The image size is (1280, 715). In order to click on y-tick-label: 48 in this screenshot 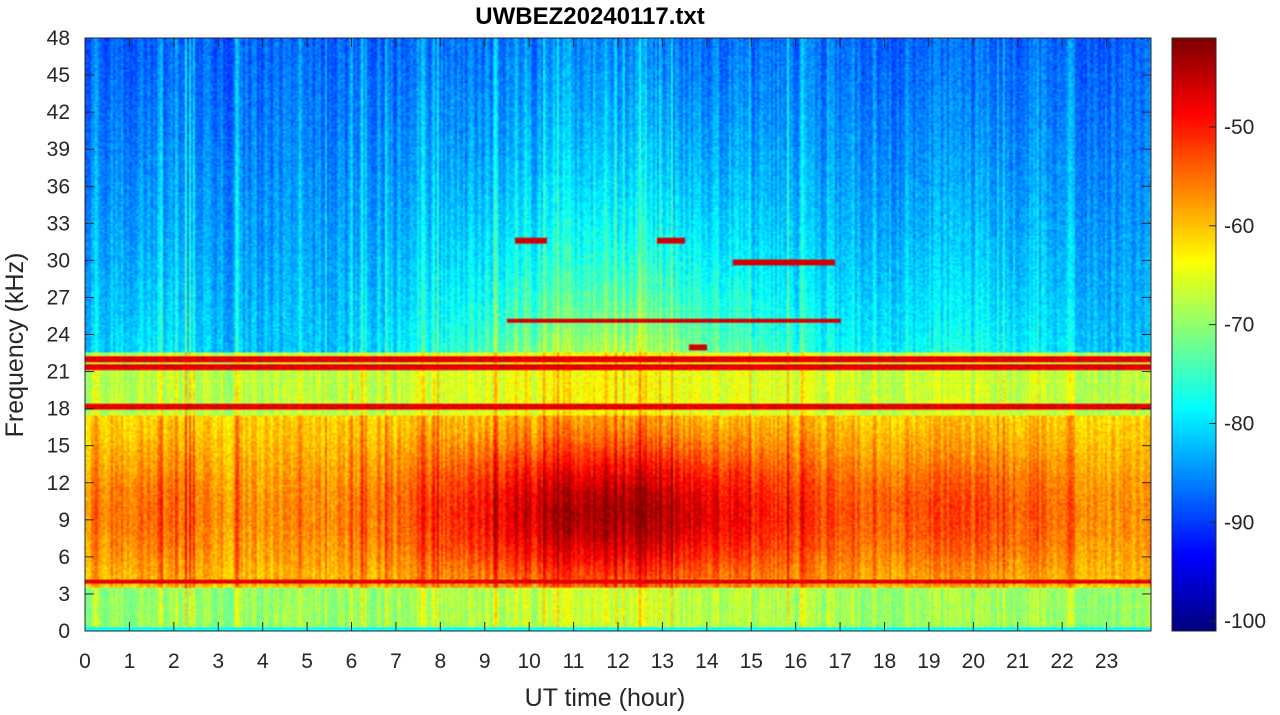, I will do `click(58, 38)`.